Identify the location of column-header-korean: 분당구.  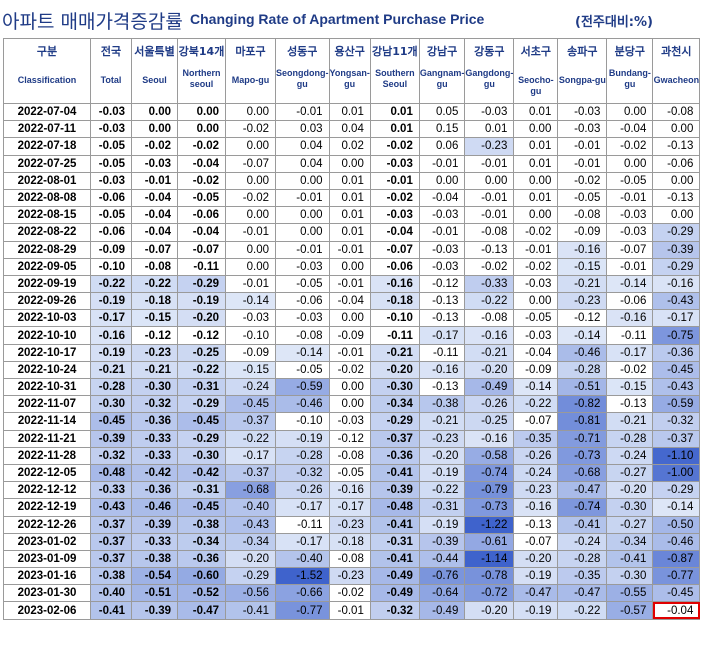
(630, 51).